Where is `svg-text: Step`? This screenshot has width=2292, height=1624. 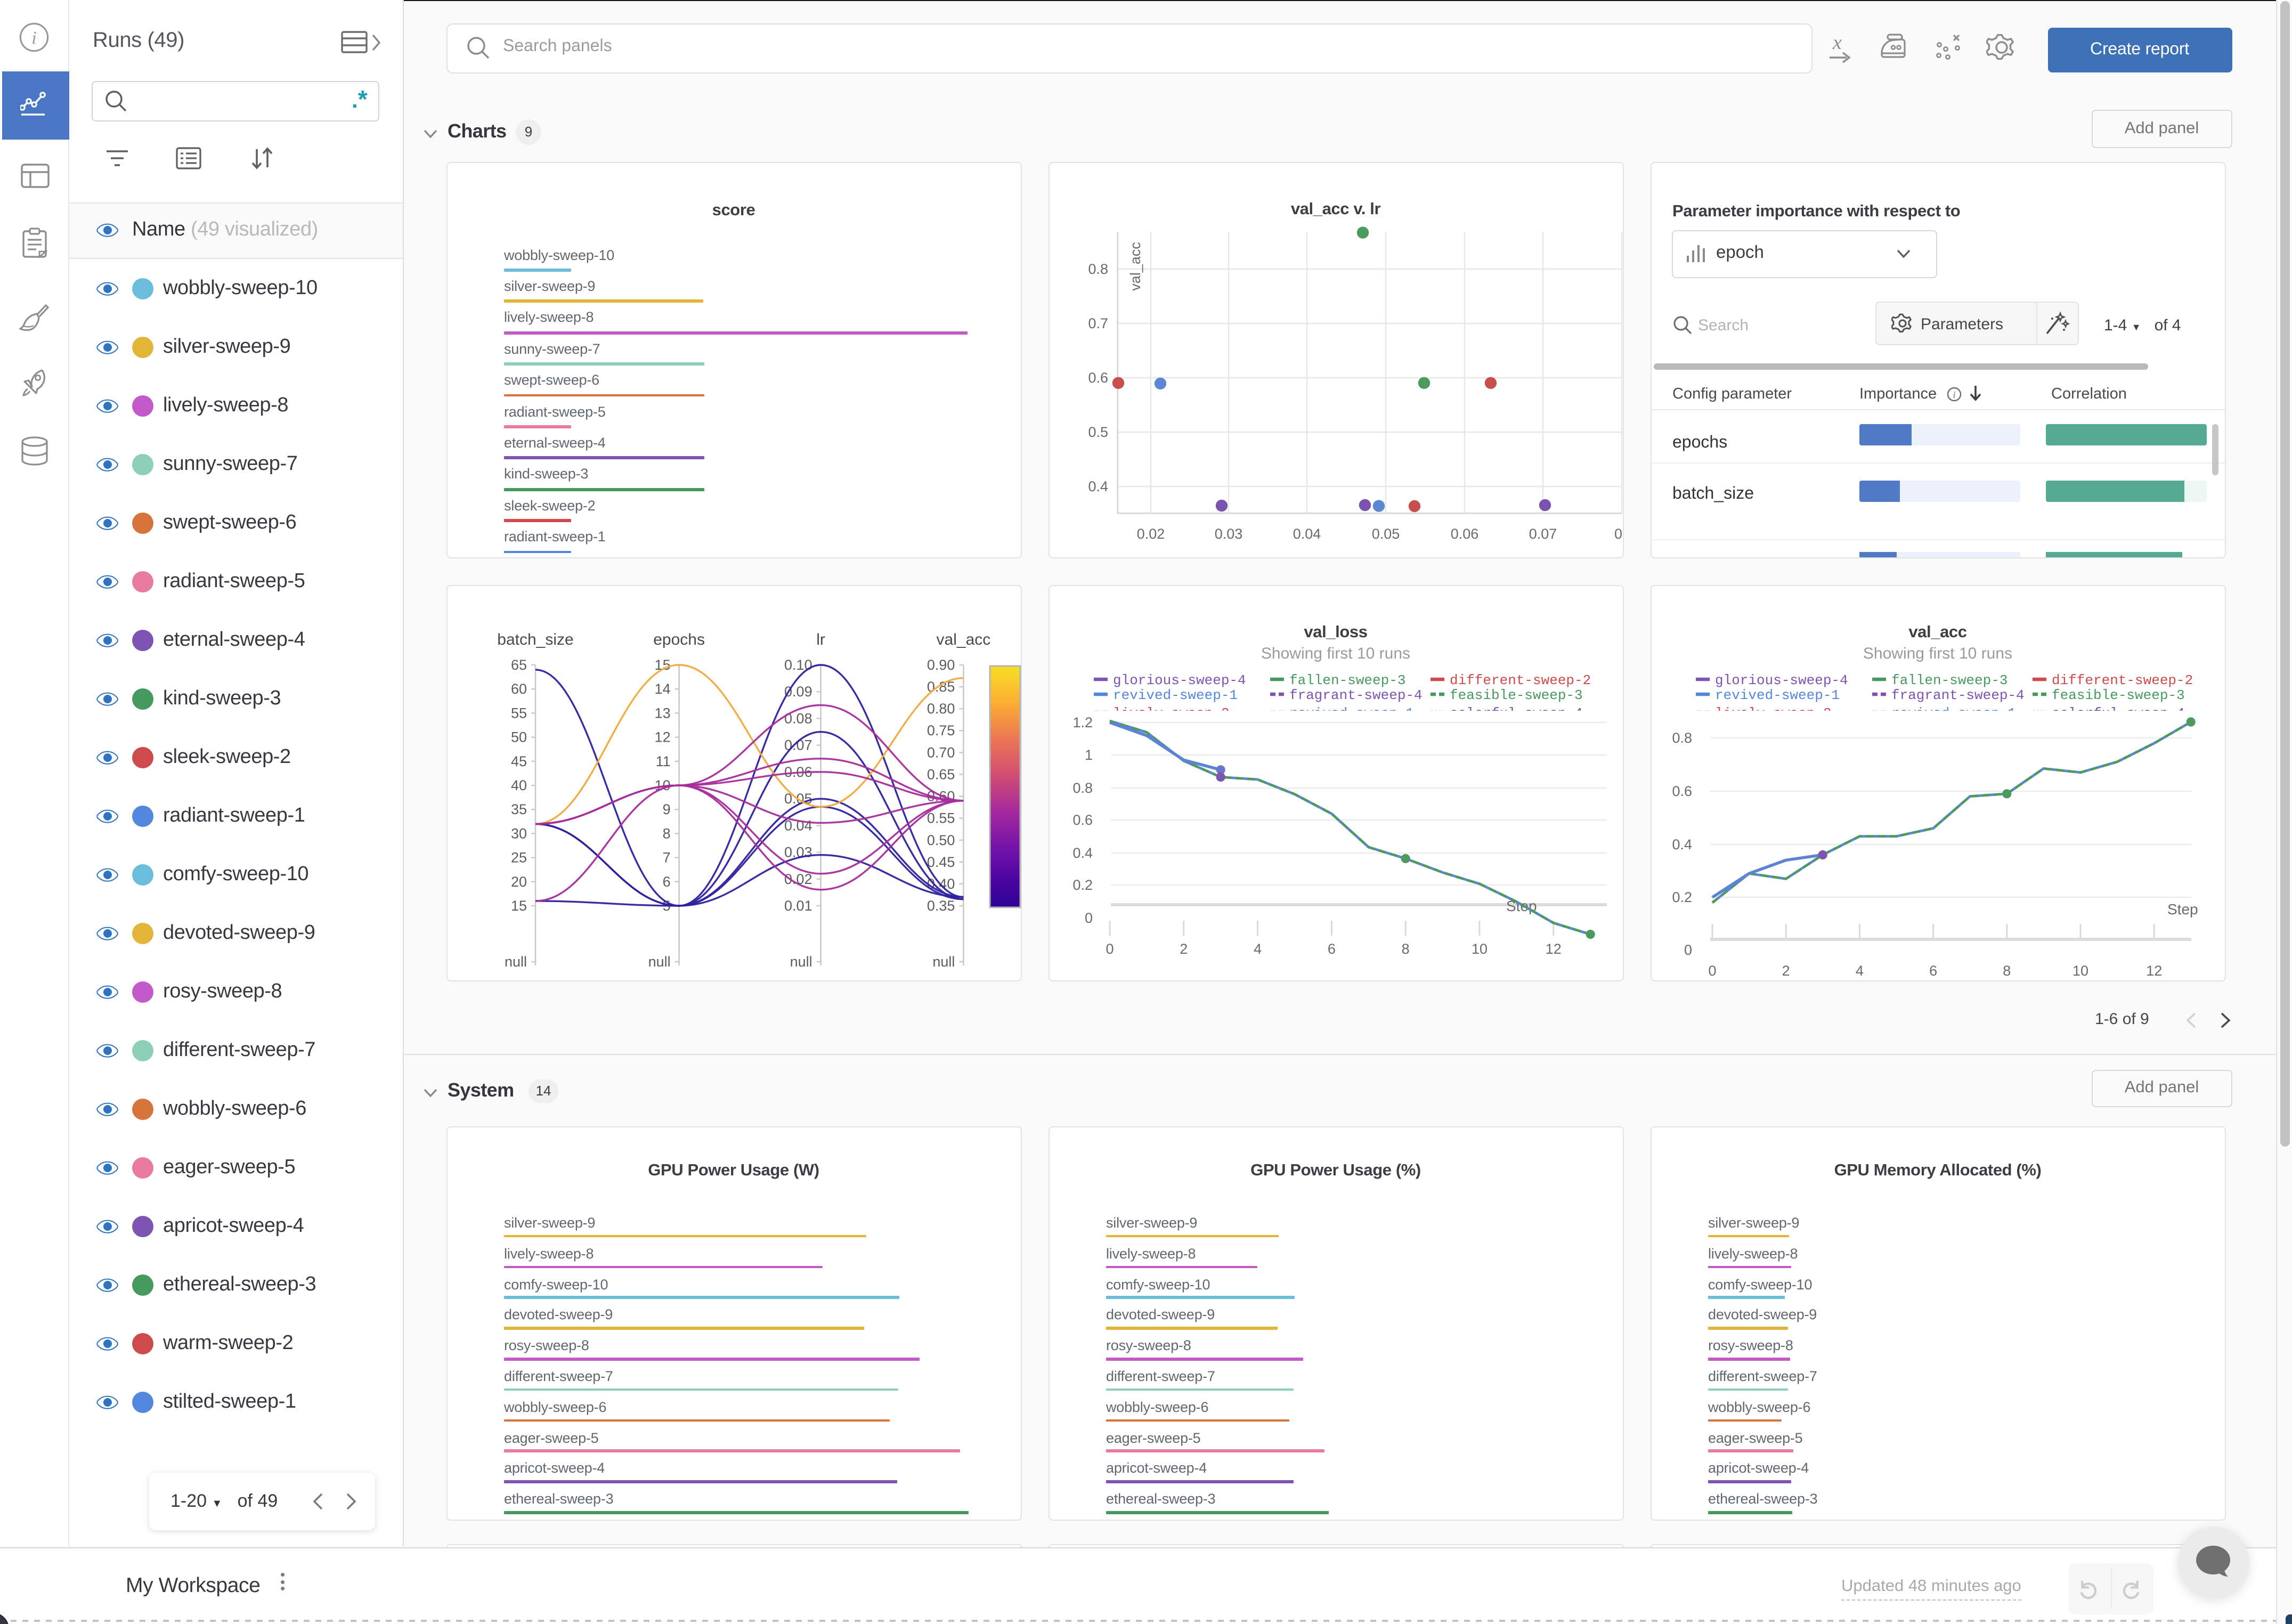
svg-text: Step is located at coordinates (2182, 908).